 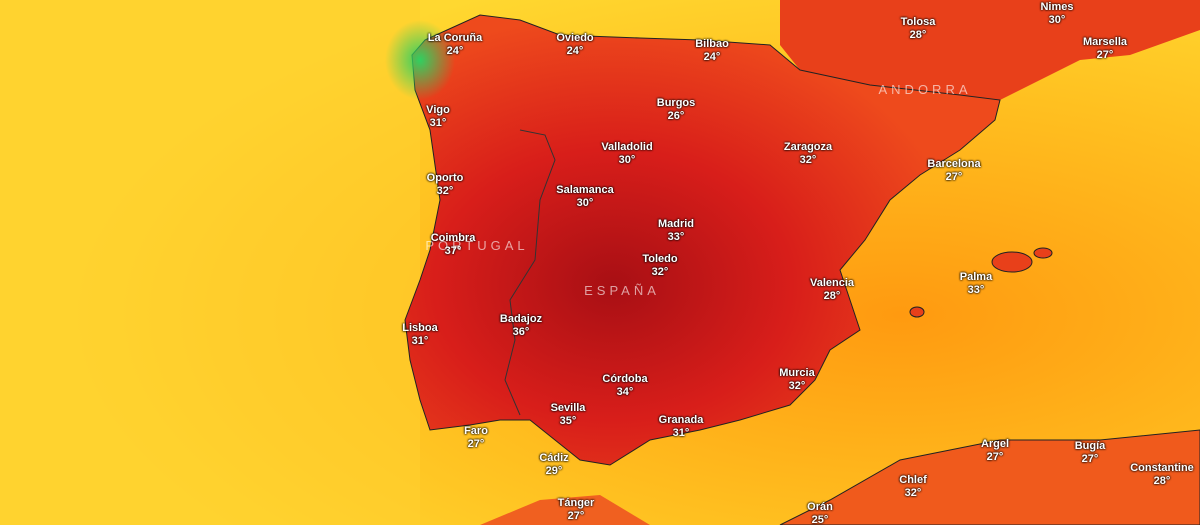 I want to click on city-name: Murcia, so click(x=797, y=373).